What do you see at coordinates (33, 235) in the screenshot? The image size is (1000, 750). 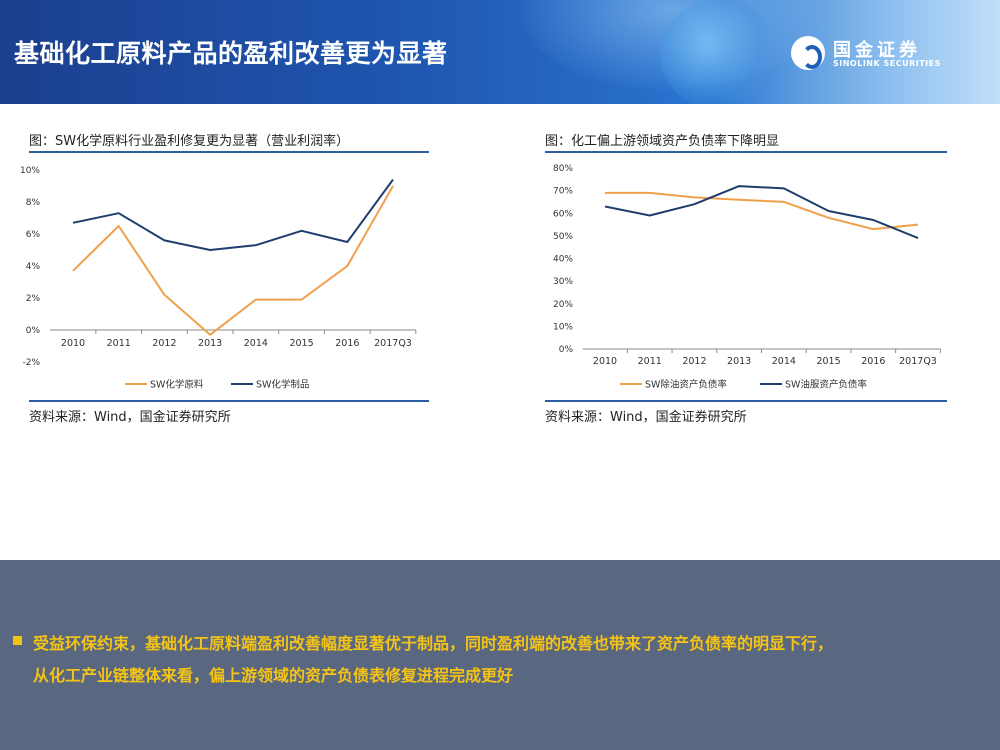 I see `y-tick-label: 6%` at bounding box center [33, 235].